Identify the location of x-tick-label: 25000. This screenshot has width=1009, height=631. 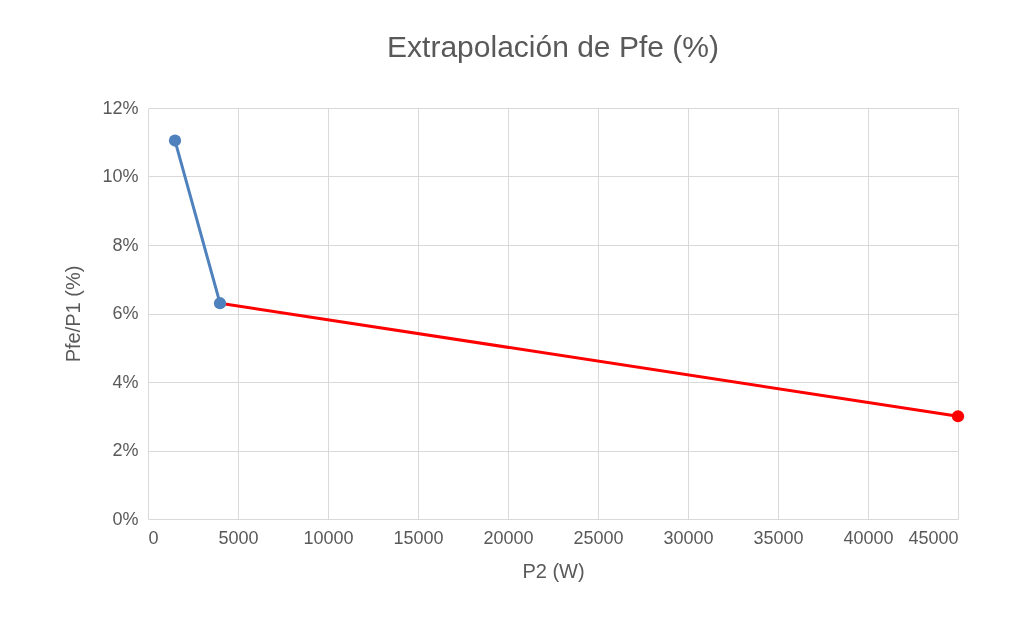
(598, 537).